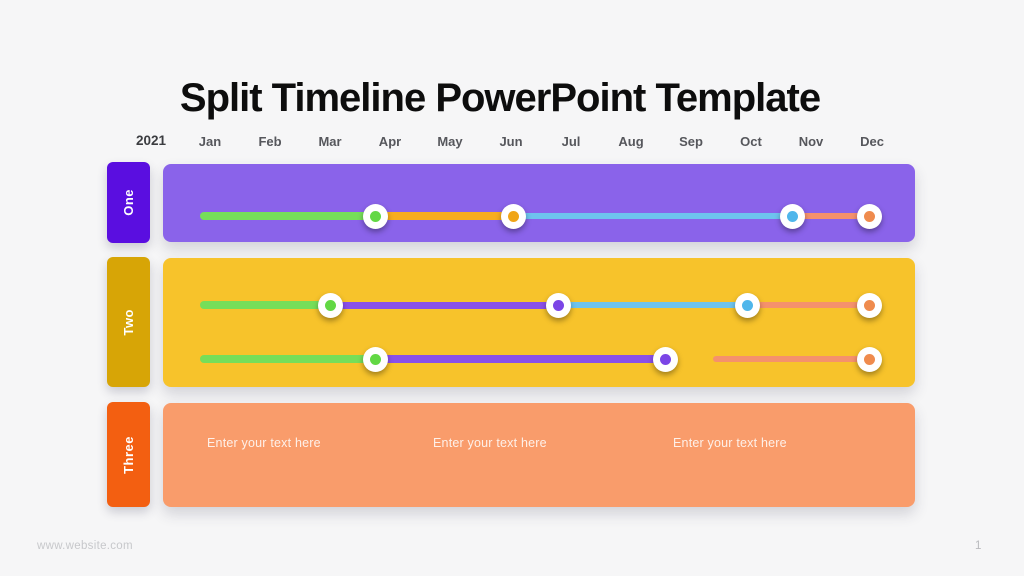 Image resolution: width=1024 pixels, height=576 pixels. Describe the element at coordinates (571, 141) in the screenshot. I see `month-label-jul: Jul` at that location.